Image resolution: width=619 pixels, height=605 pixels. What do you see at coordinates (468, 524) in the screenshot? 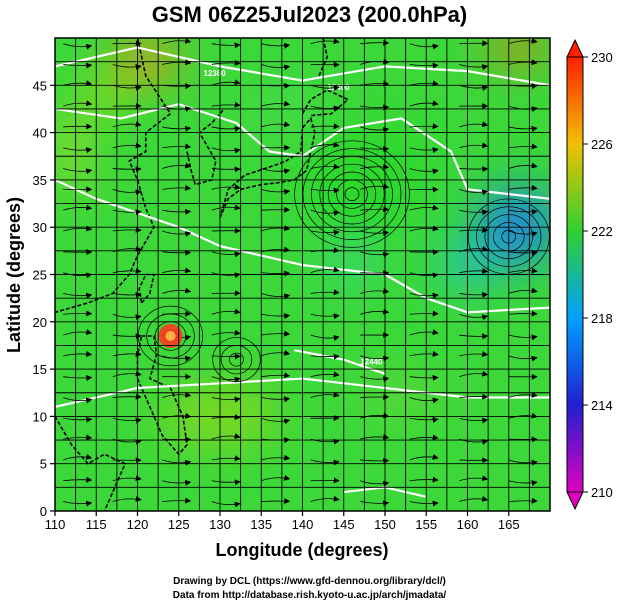
I see `x-tick-label: 160` at bounding box center [468, 524].